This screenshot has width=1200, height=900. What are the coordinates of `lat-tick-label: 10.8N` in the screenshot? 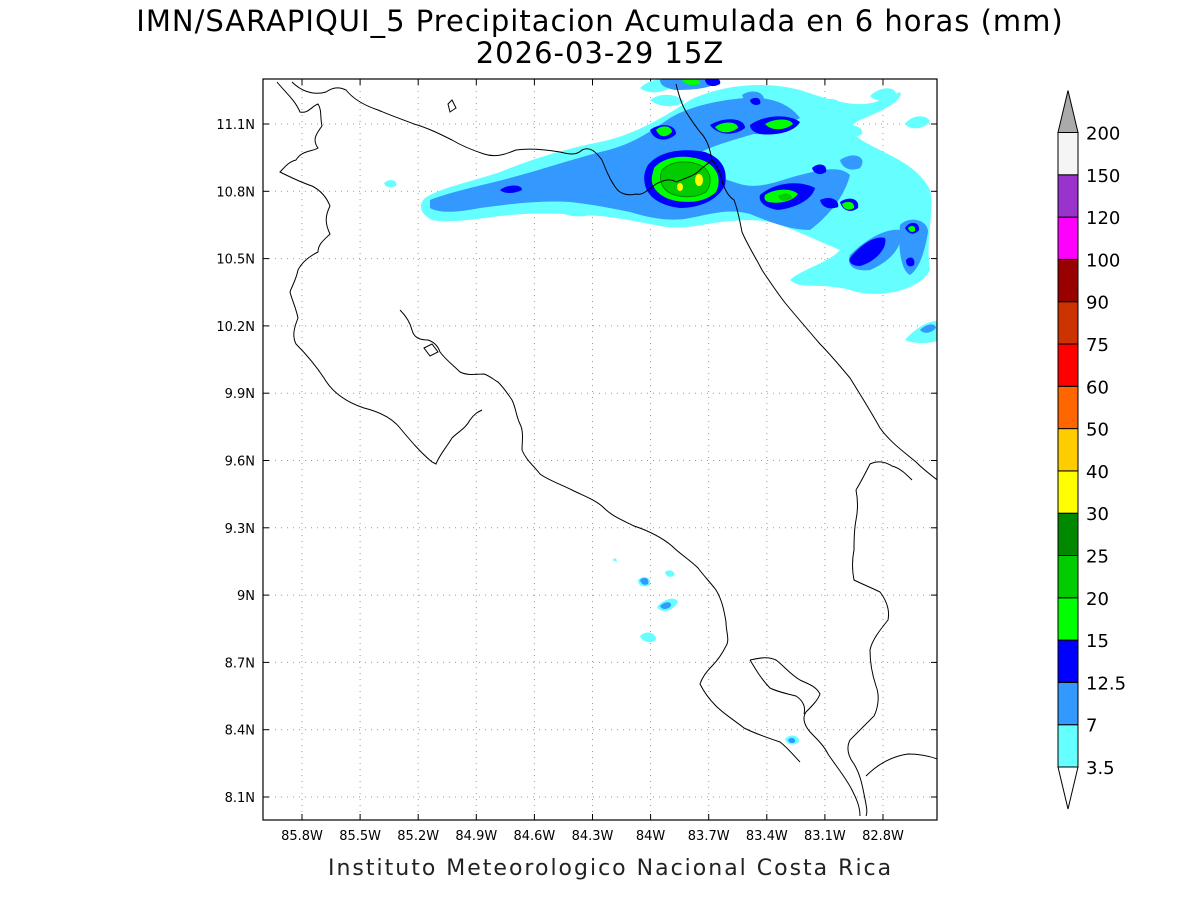 It's located at (235, 192).